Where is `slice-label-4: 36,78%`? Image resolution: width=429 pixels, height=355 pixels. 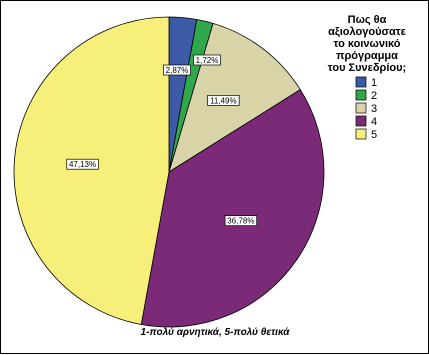
slice-label-4: 36,78% is located at coordinates (240, 221).